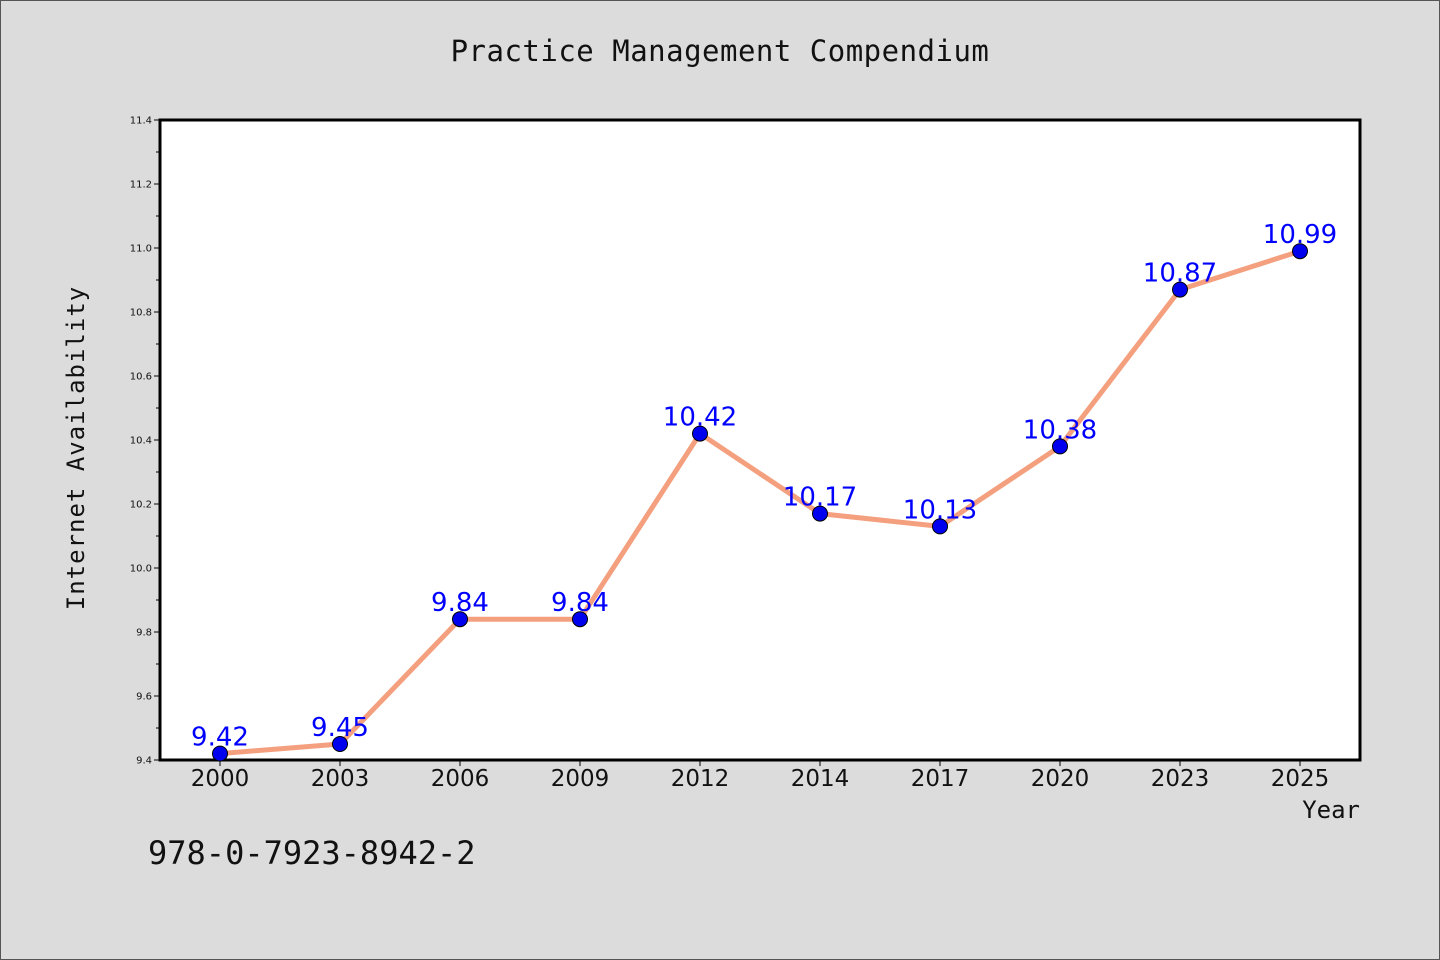 Image resolution: width=1440 pixels, height=960 pixels. Describe the element at coordinates (580, 779) in the screenshot. I see `x-tick-label: 2009` at that location.